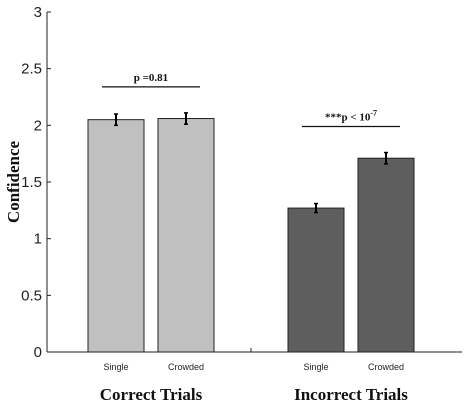  What do you see at coordinates (351, 394) in the screenshot?
I see `group-label: Incorrect Trials` at bounding box center [351, 394].